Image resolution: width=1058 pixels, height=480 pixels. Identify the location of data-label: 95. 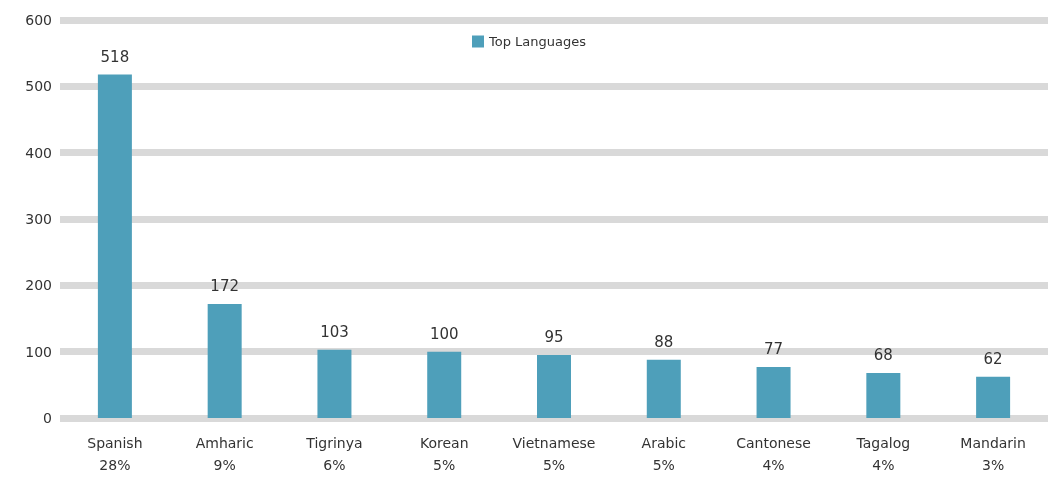
(554, 337).